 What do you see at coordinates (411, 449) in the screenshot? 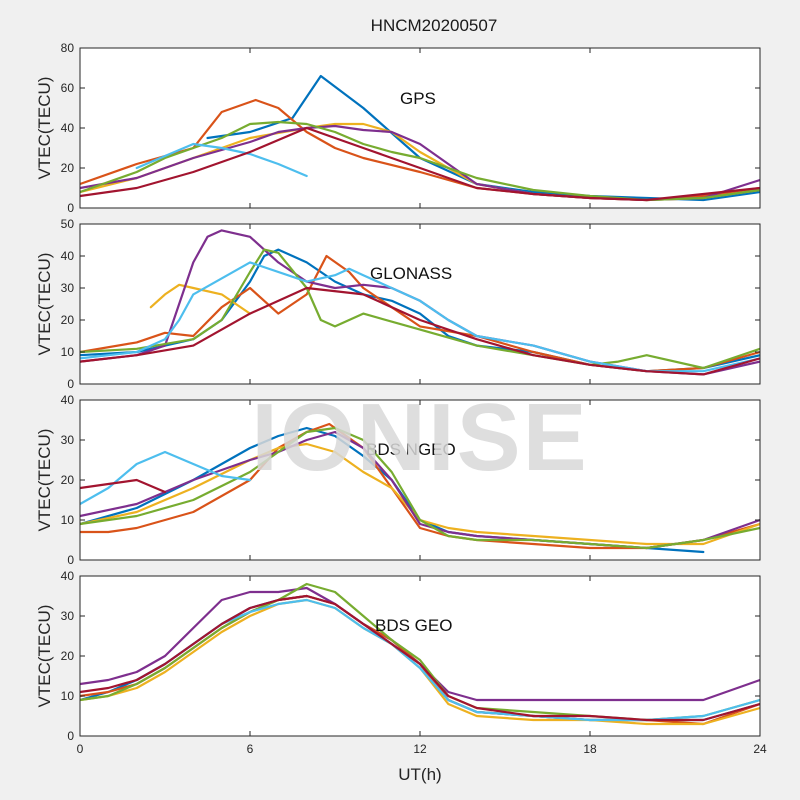
I see `system-label: BDS NGEO` at bounding box center [411, 449].